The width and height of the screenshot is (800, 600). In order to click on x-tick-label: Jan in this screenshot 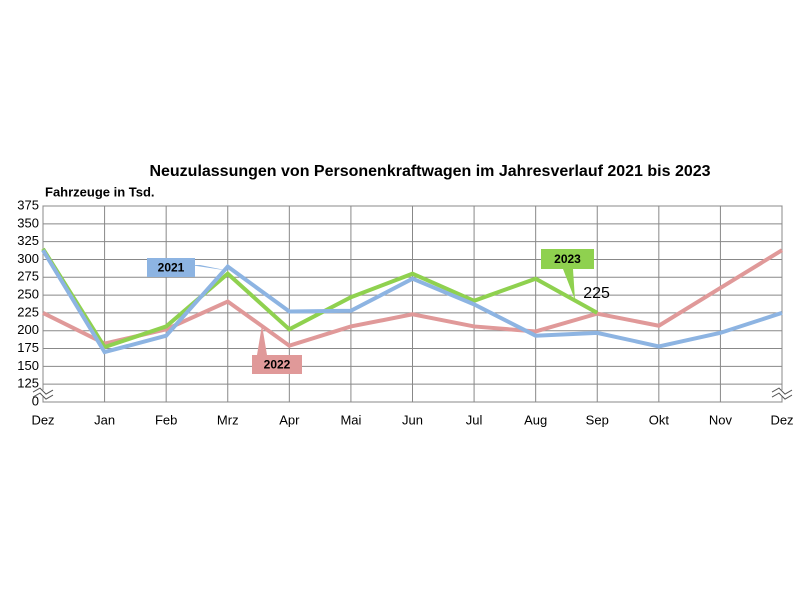, I will do `click(104, 419)`.